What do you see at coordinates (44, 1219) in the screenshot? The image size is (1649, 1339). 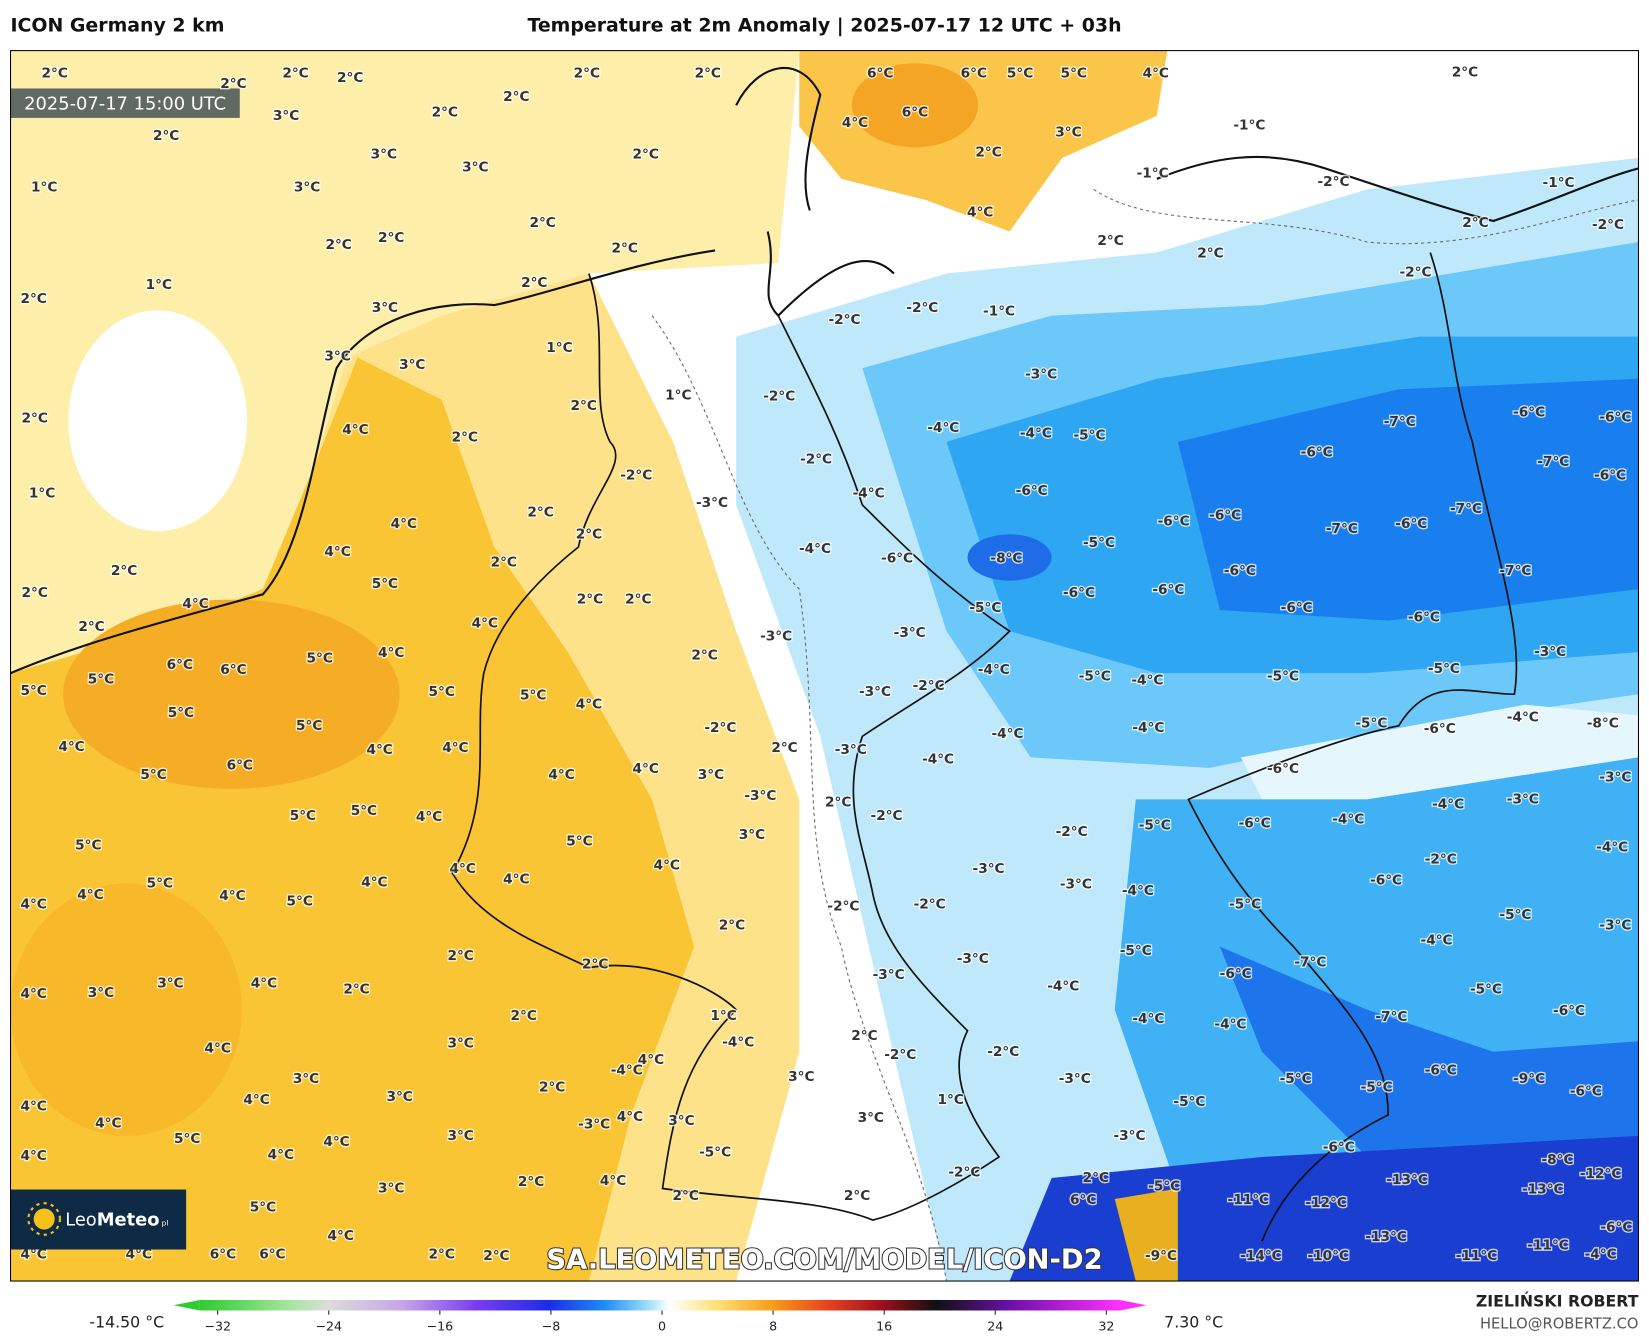 I see `logo-rays` at bounding box center [44, 1219].